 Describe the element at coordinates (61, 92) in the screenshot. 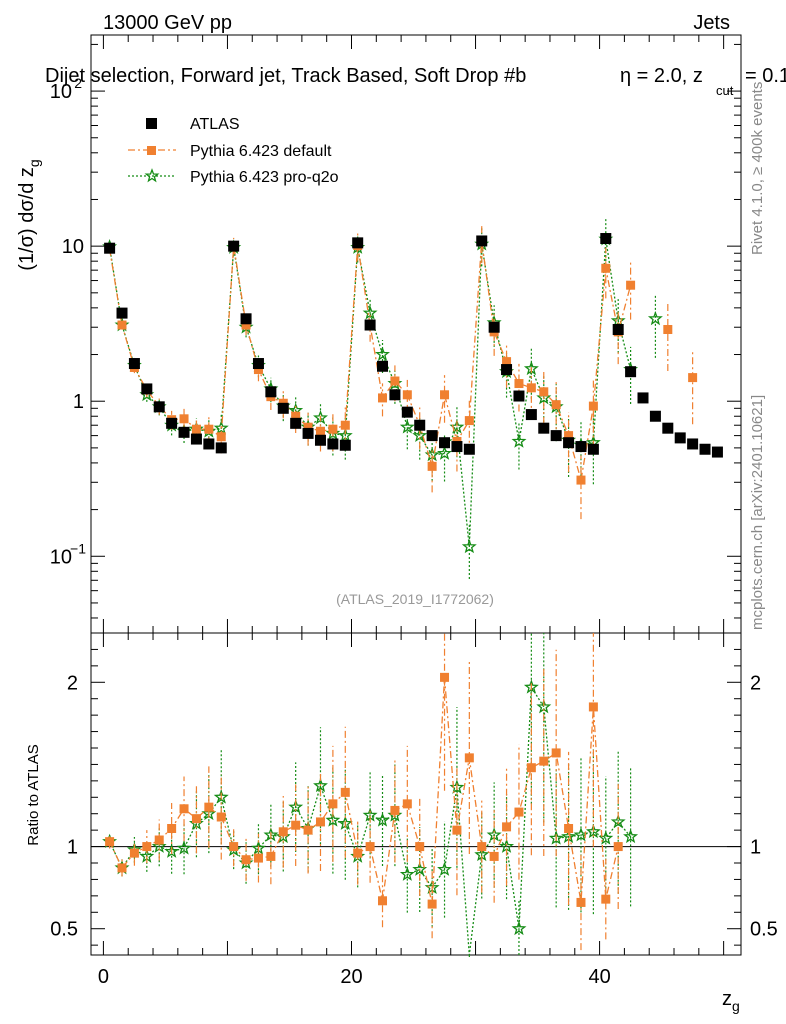

I see `y-tick-label-100: 10` at that location.